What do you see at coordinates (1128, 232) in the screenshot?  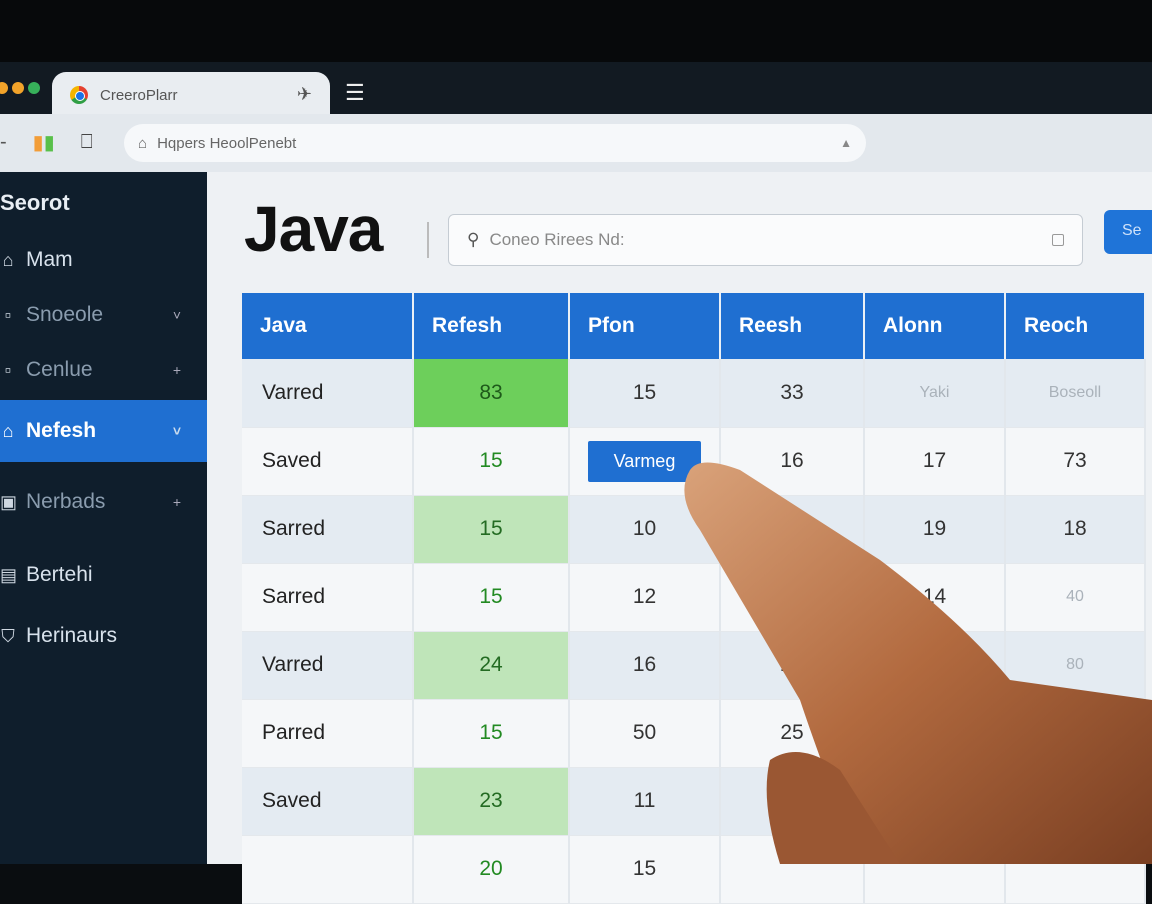 I see `search-button: Se` at bounding box center [1128, 232].